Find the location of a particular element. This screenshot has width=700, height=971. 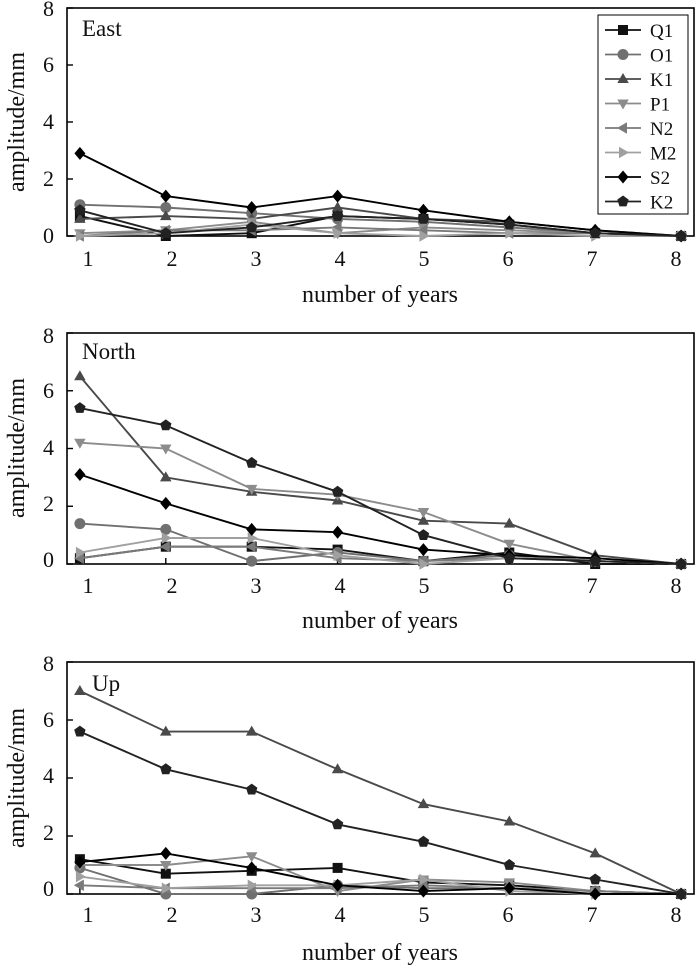

up-xtick-label: 8 is located at coordinates (676, 914).